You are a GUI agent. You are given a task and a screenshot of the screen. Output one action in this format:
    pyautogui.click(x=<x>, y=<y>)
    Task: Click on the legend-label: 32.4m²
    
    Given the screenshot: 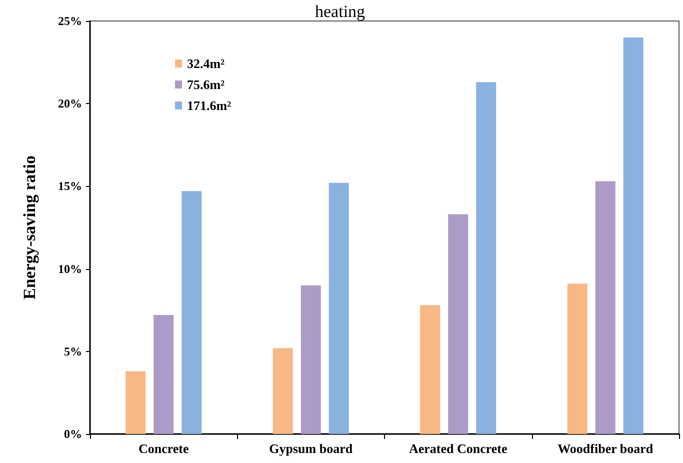 What is the action you would take?
    pyautogui.click(x=206, y=63)
    